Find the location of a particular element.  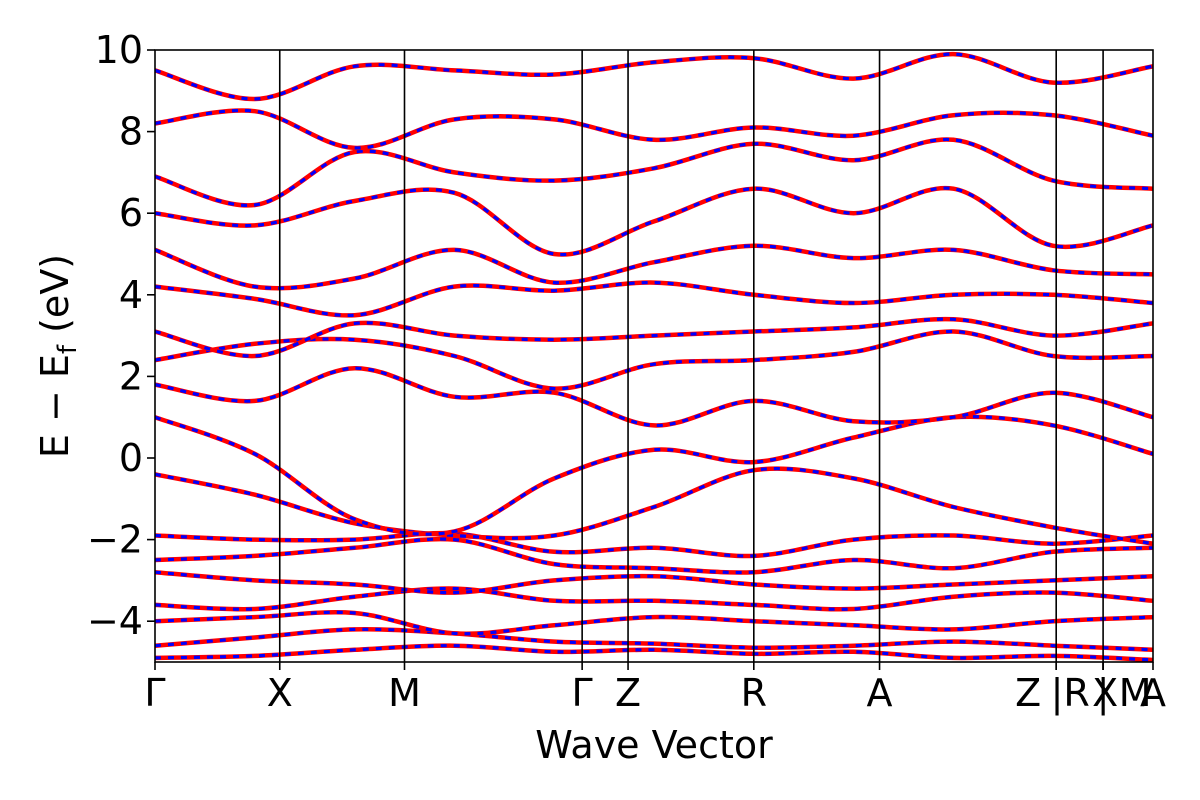

x-axis-label: Wave Vector is located at coordinates (654, 745).